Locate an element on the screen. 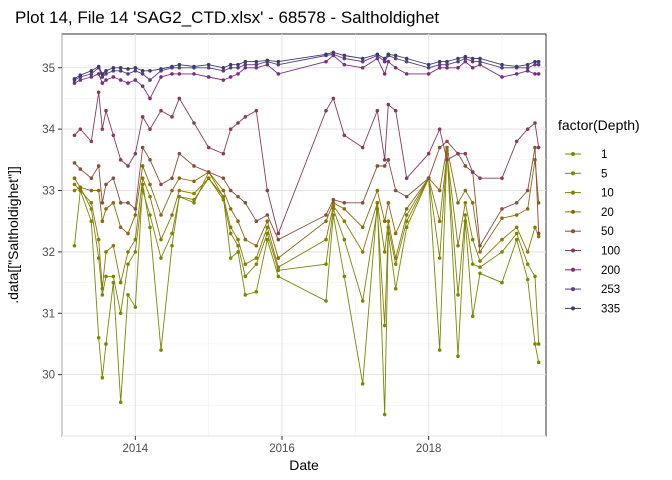  legend-label: 335 is located at coordinates (610, 309).